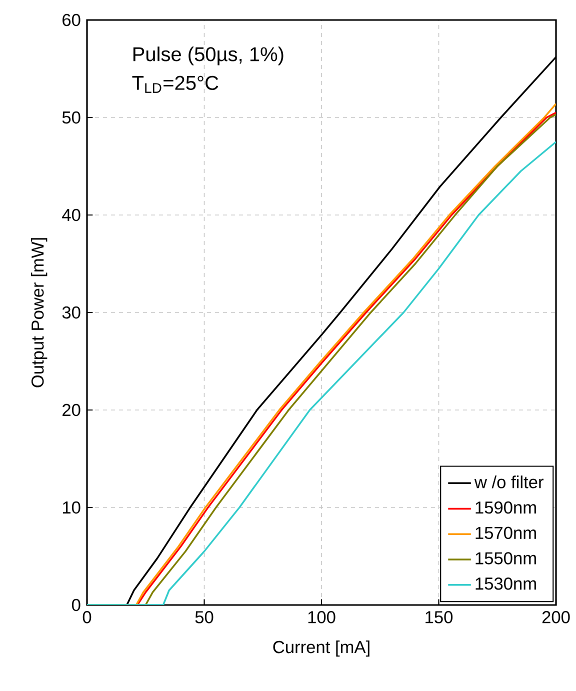  I want to click on annotation: T$_{LD}$=25°C, so click(175, 84).